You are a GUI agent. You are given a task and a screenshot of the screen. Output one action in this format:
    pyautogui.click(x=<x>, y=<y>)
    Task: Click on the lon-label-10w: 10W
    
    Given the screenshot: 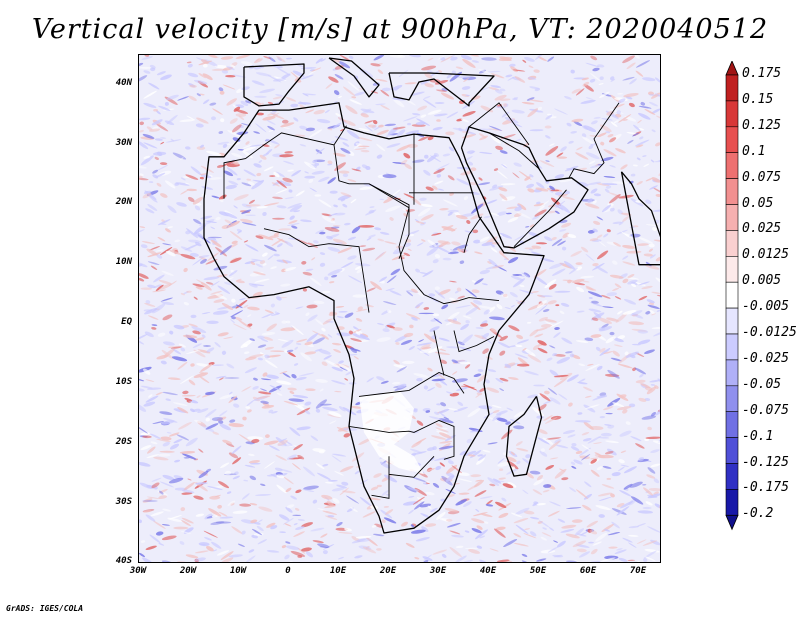 What is the action you would take?
    pyautogui.click(x=238, y=571)
    